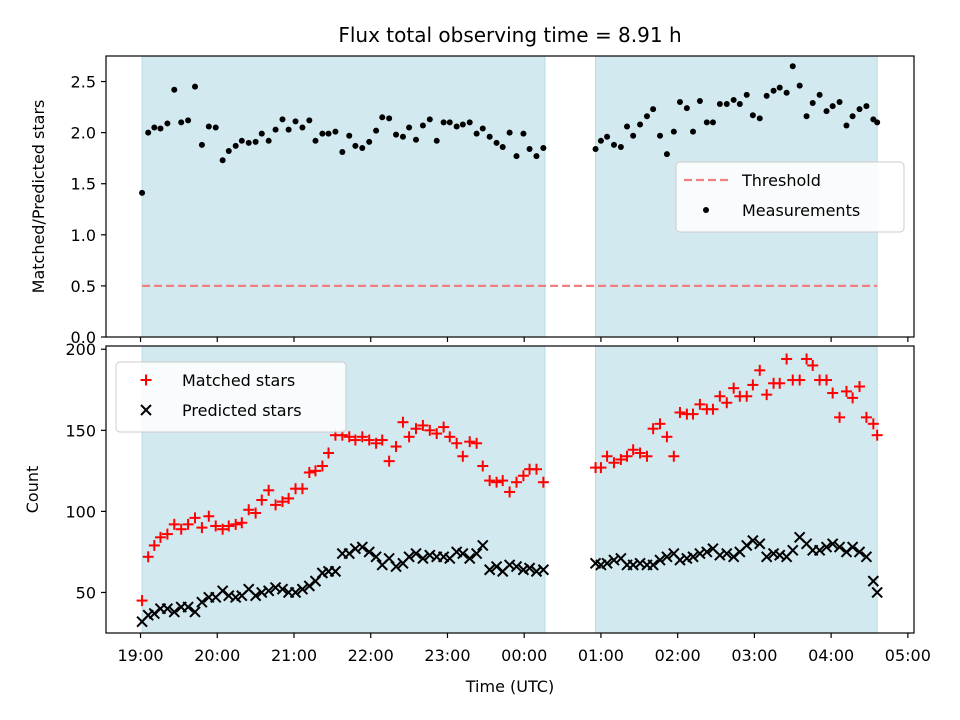  Describe the element at coordinates (83, 184) in the screenshot. I see `y-tick-label: 1.5` at that location.